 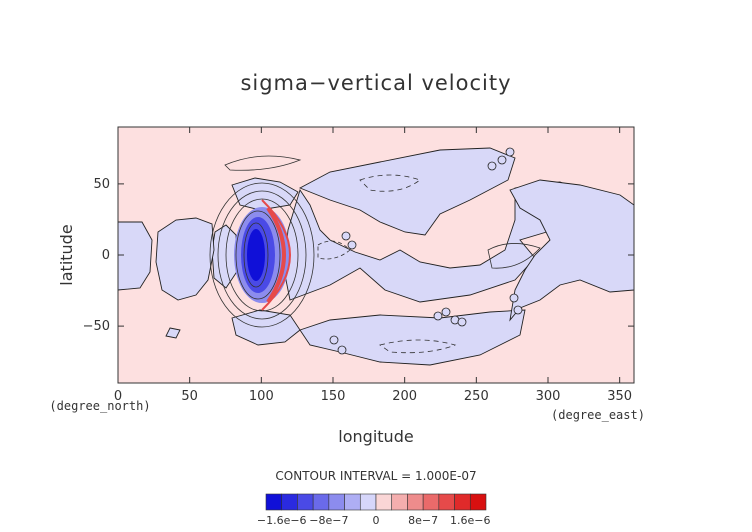 What do you see at coordinates (476, 396) in the screenshot?
I see `x-tick-label: 250` at bounding box center [476, 396].